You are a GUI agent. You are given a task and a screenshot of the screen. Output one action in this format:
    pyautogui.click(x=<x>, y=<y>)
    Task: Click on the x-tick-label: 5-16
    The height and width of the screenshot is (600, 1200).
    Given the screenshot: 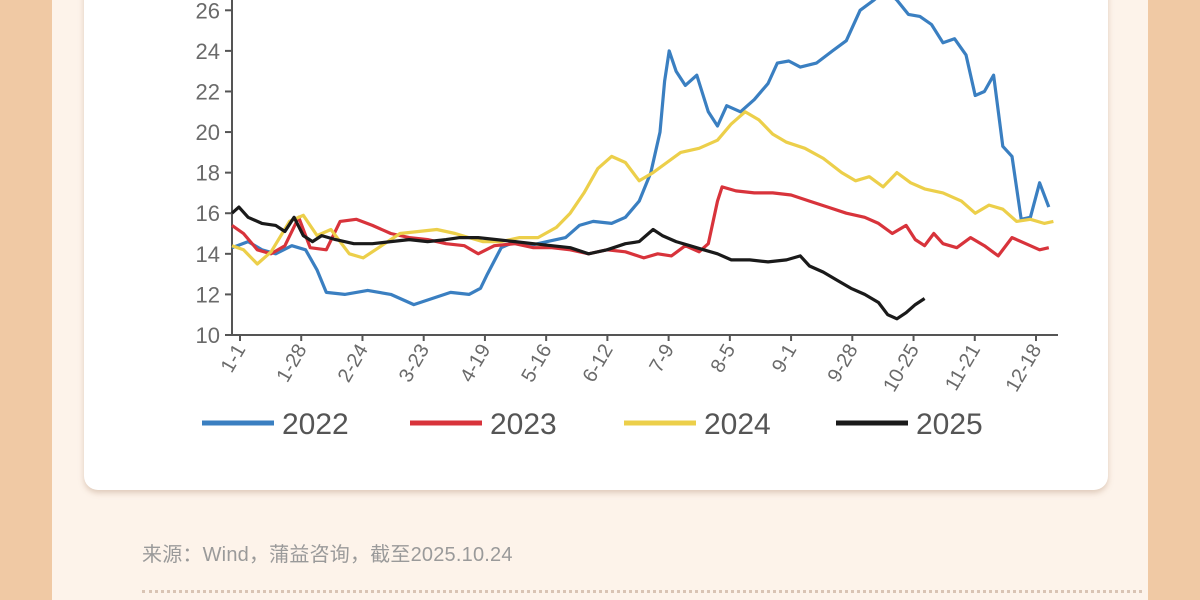 What is the action you would take?
    pyautogui.click(x=536, y=364)
    